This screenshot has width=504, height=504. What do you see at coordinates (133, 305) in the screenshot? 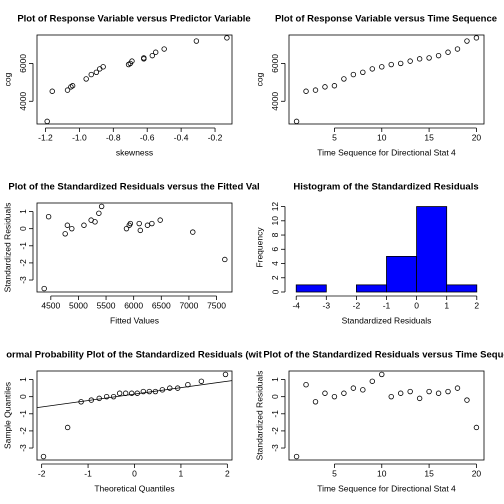
I see `x-tick-label: 6000` at bounding box center [133, 305].